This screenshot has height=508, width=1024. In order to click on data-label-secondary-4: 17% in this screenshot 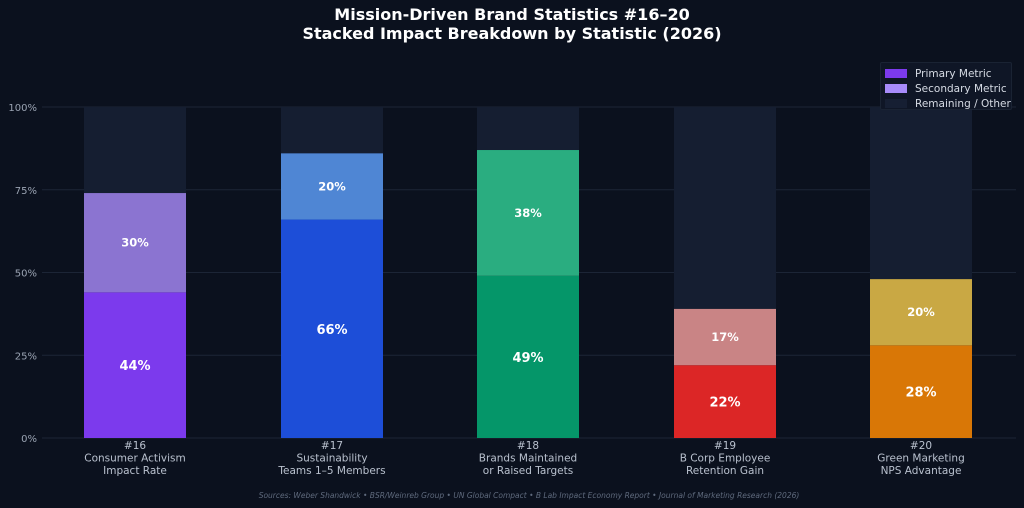, I will do `click(725, 337)`.